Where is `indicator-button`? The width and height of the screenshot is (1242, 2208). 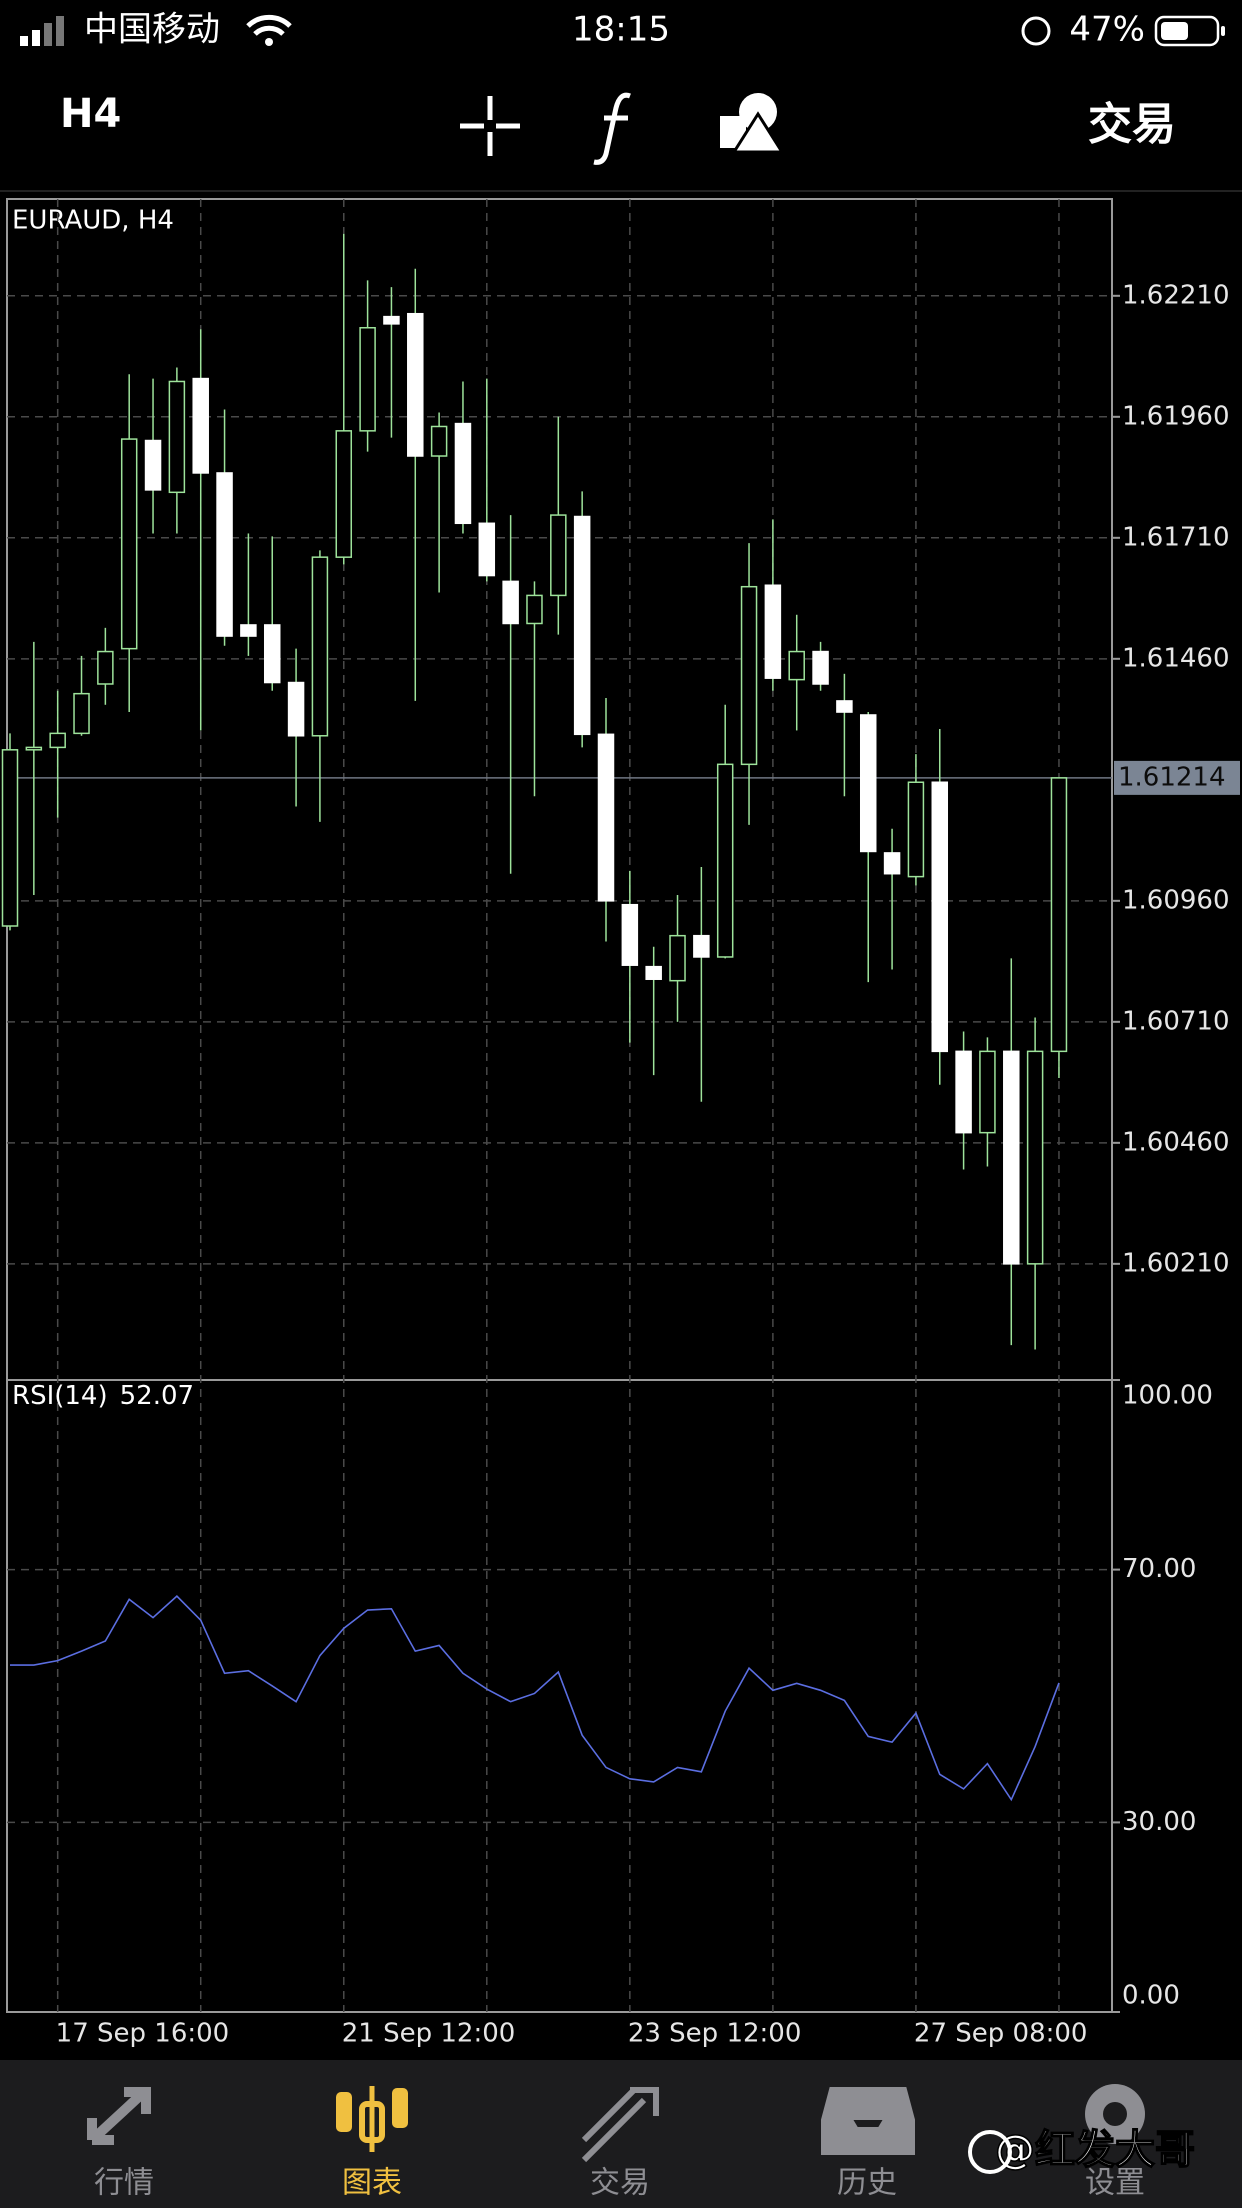 indicator-button is located at coordinates (612, 128).